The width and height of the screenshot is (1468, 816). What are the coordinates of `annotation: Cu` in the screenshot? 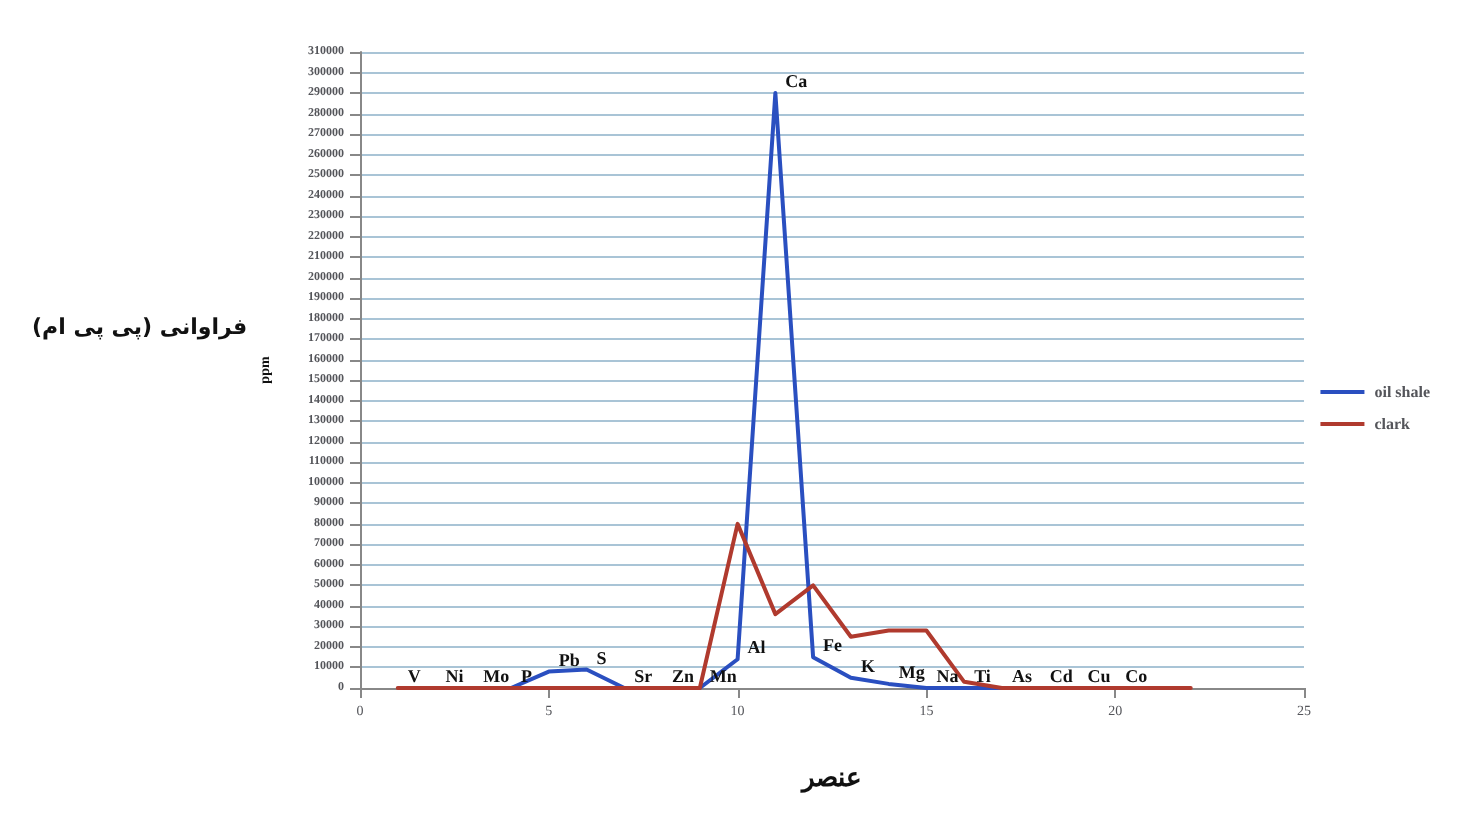 It's located at (1099, 676).